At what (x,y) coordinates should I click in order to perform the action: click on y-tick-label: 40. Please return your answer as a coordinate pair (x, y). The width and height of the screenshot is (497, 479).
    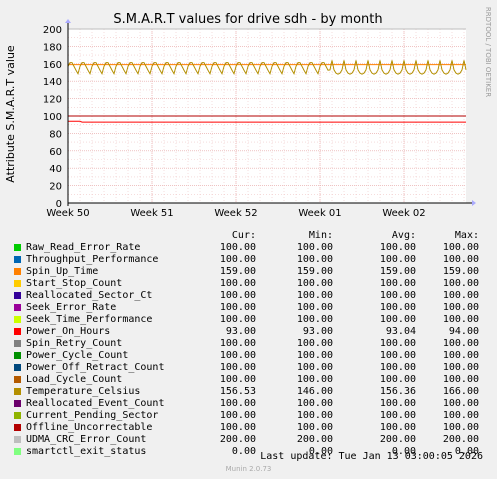
    Looking at the image, I should click on (55, 169).